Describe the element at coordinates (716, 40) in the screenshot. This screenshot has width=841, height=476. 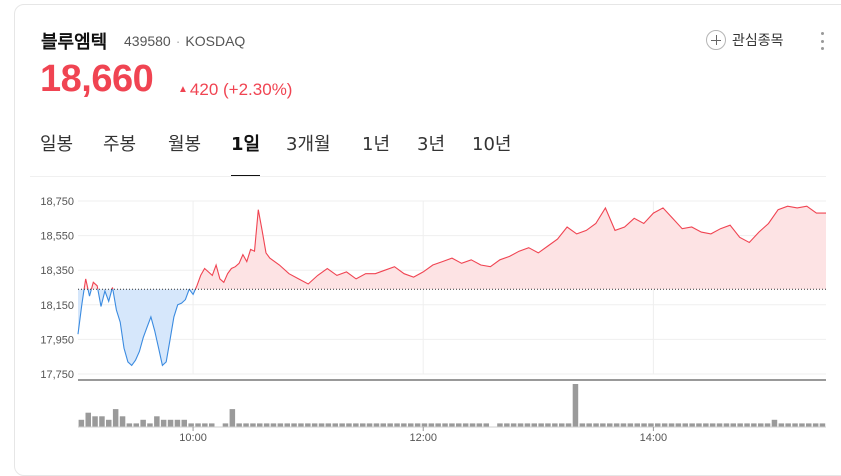
I see `plus-icon` at that location.